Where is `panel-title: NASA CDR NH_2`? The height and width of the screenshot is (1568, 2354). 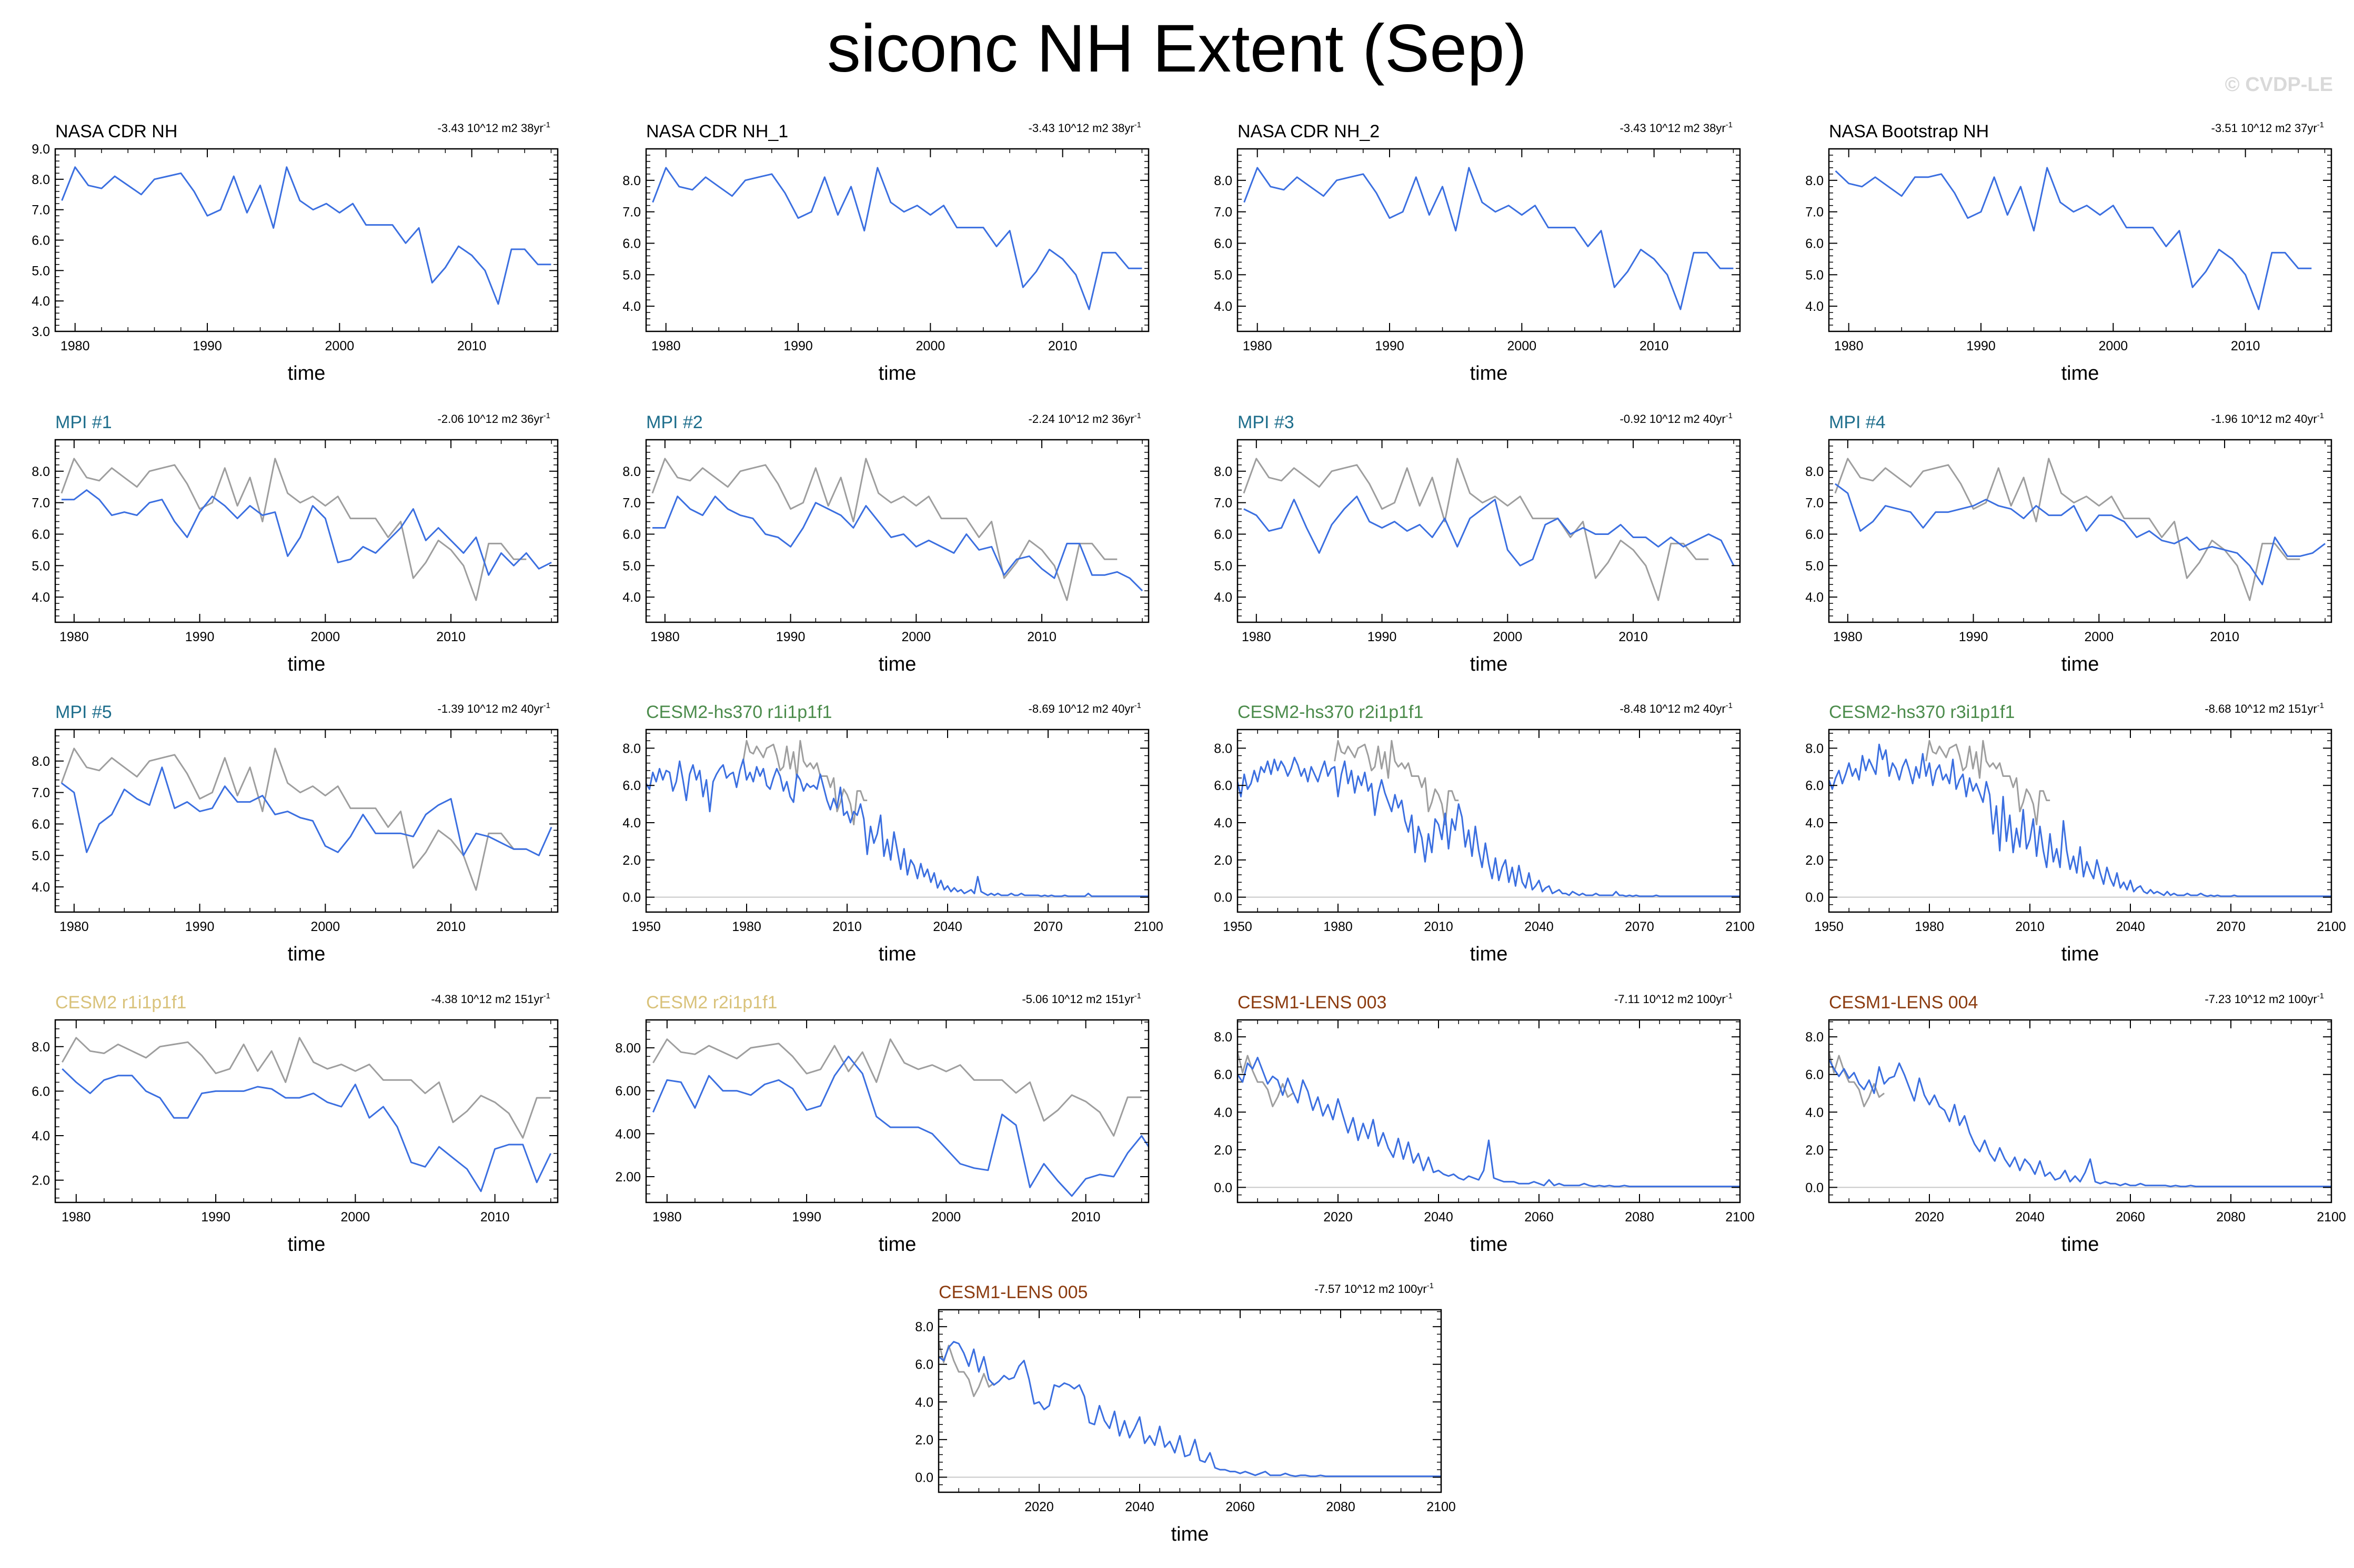 panel-title: NASA CDR NH_2 is located at coordinates (1309, 131).